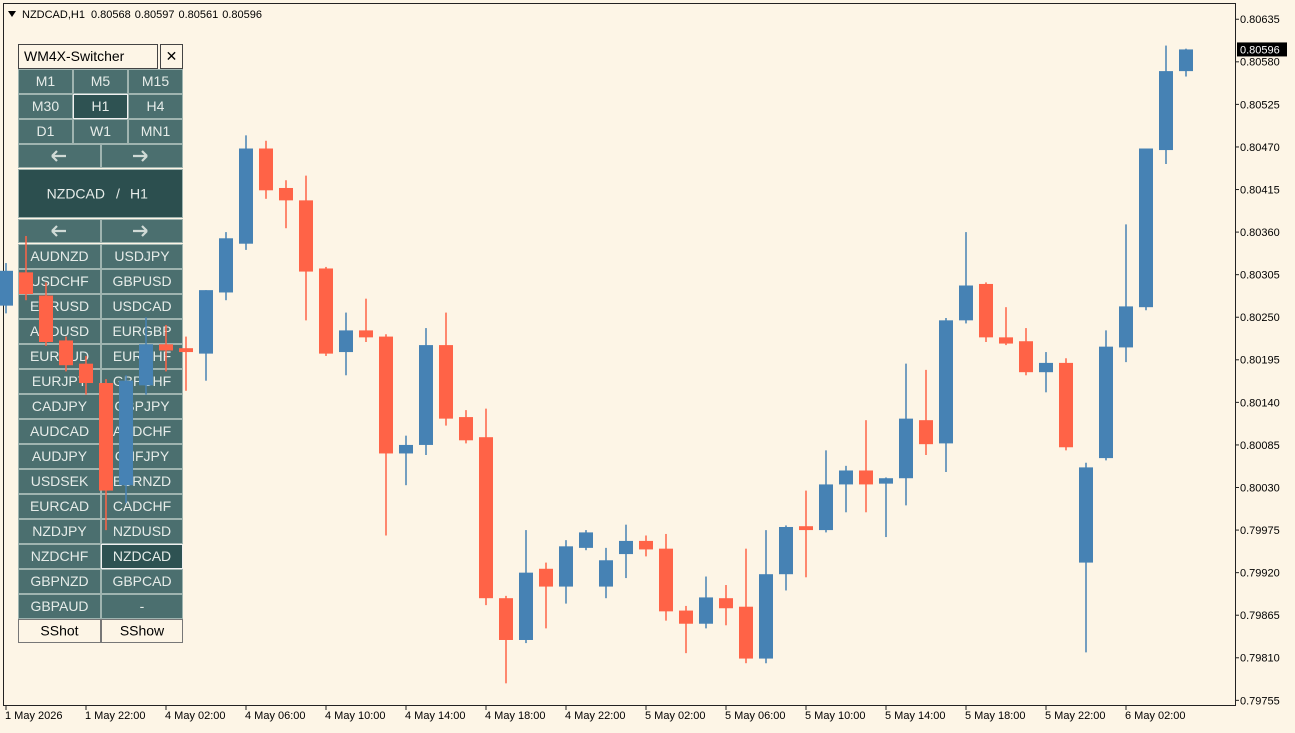 This screenshot has width=1295, height=733. What do you see at coordinates (33, 716) in the screenshot?
I see `x-tick-label: 1 May 2026` at bounding box center [33, 716].